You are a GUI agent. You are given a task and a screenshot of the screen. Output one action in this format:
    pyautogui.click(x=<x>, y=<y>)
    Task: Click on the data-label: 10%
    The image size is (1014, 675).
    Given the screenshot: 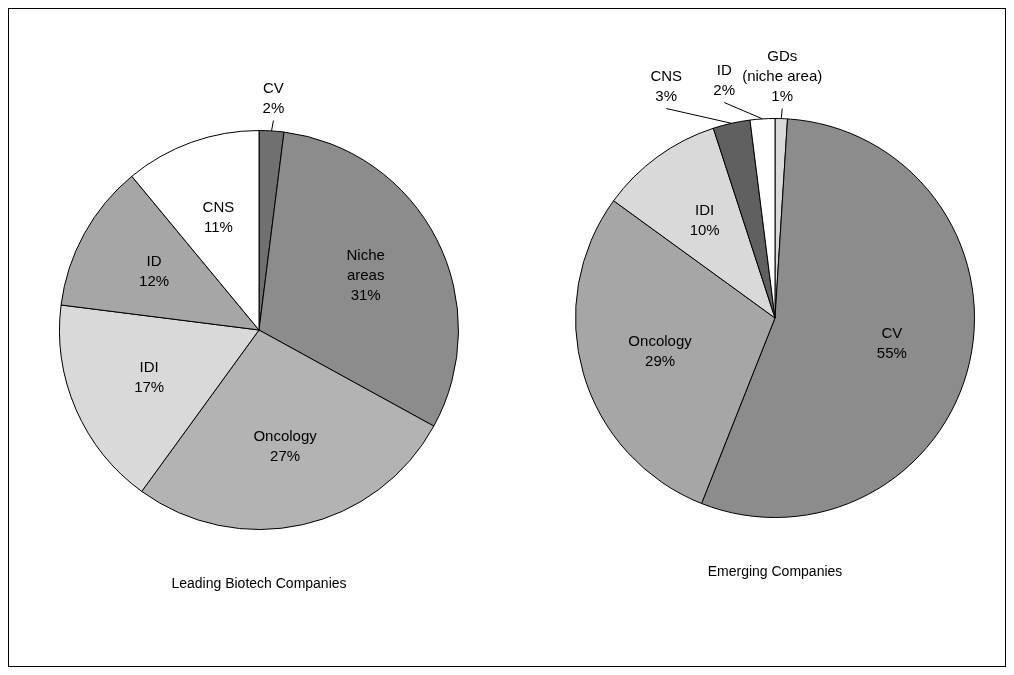 What is the action you would take?
    pyautogui.click(x=704, y=230)
    